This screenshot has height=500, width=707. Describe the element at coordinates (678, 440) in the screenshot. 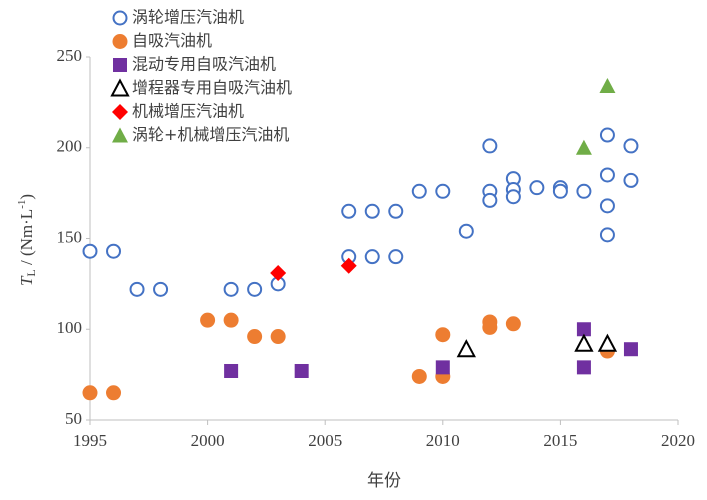

I see `x-tick-label: 2020` at that location.